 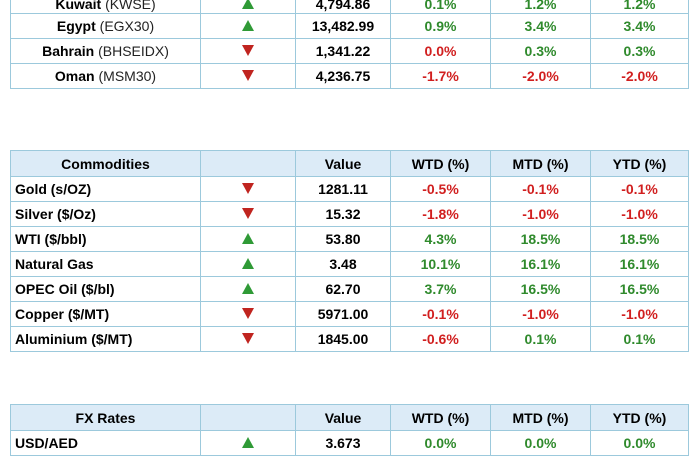 What do you see at coordinates (343, 289) in the screenshot?
I see `value-cell: 62.70` at bounding box center [343, 289].